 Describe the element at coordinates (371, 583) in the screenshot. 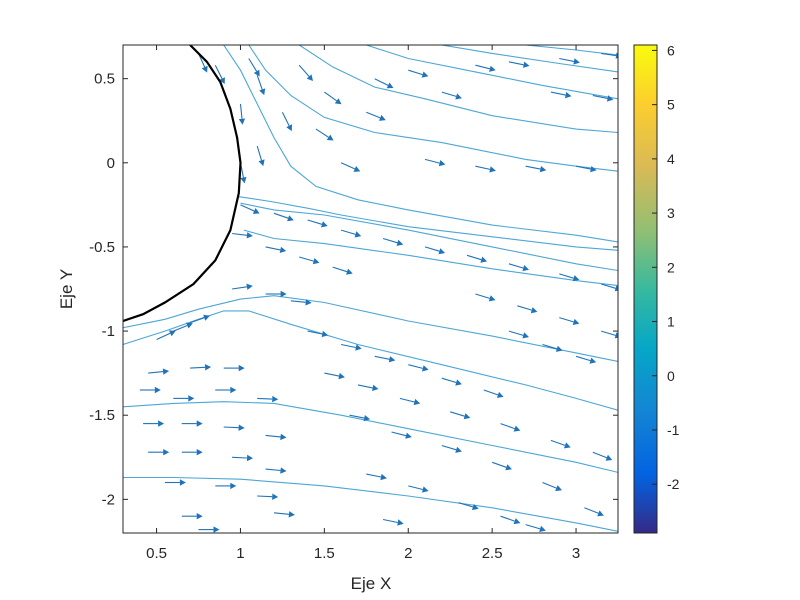

I see `x-axis-label: Eje X` at that location.